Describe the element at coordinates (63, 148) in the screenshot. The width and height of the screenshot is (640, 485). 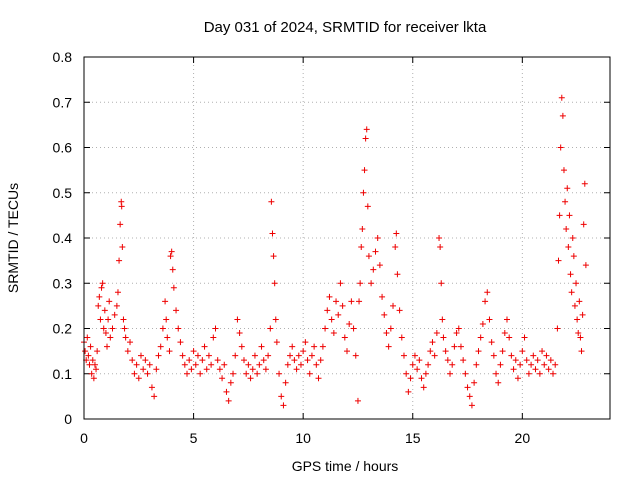
I see `y-tick-label: 0.6` at that location.